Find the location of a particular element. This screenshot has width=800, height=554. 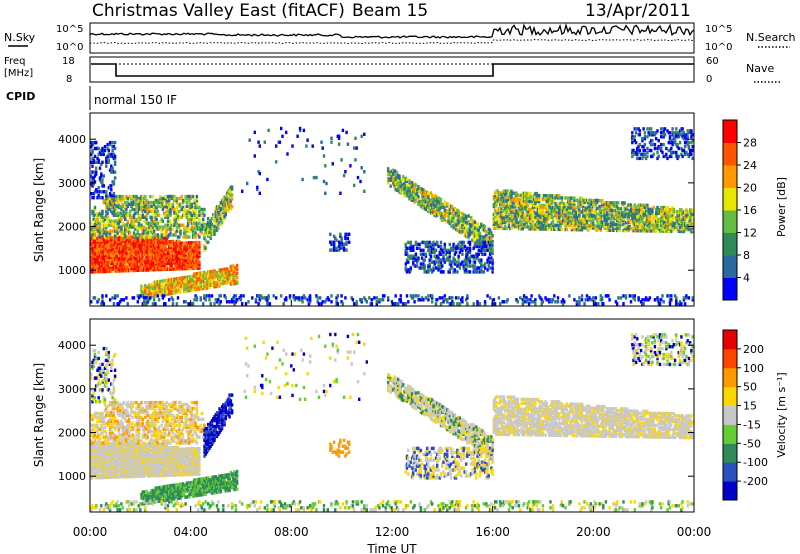

freq-tick-low: 8 is located at coordinates (69, 79).